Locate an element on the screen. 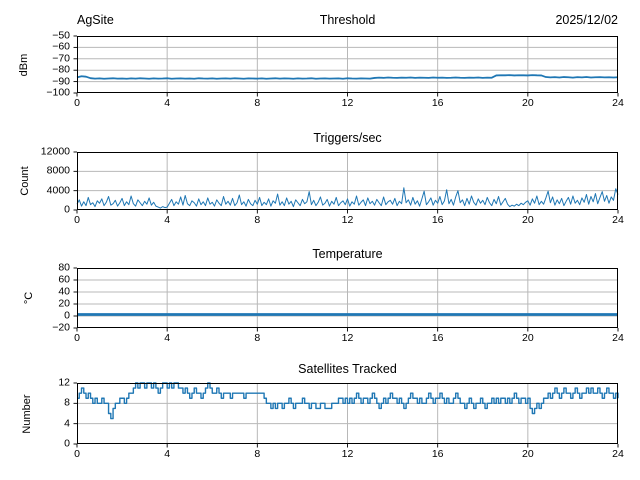 Image resolution: width=640 pixels, height=480 pixels. y-tick-label: 80 is located at coordinates (64, 267).